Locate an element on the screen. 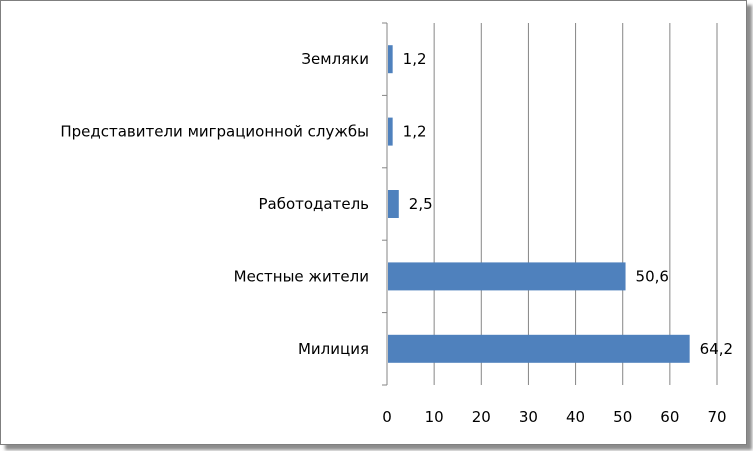  category-label-1: Земляки is located at coordinates (335, 59).